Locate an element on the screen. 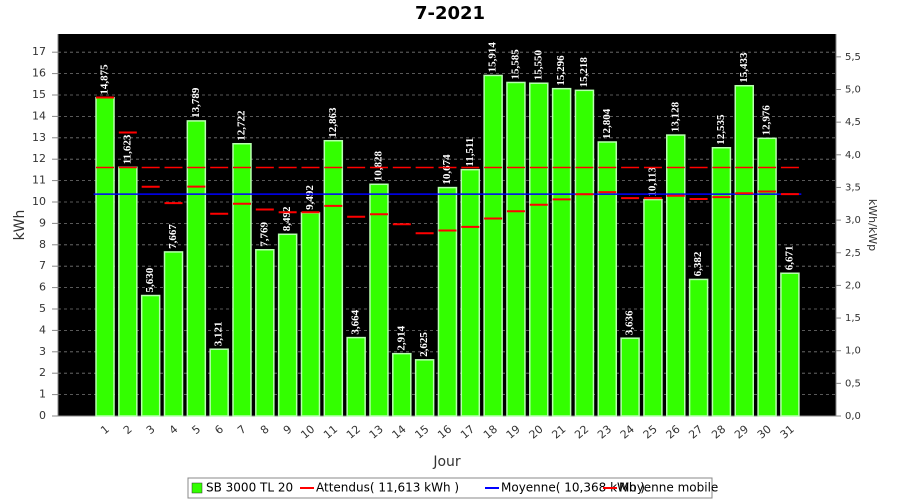 This screenshot has height=500, width=900. value-label: 12,535 is located at coordinates (721, 129).